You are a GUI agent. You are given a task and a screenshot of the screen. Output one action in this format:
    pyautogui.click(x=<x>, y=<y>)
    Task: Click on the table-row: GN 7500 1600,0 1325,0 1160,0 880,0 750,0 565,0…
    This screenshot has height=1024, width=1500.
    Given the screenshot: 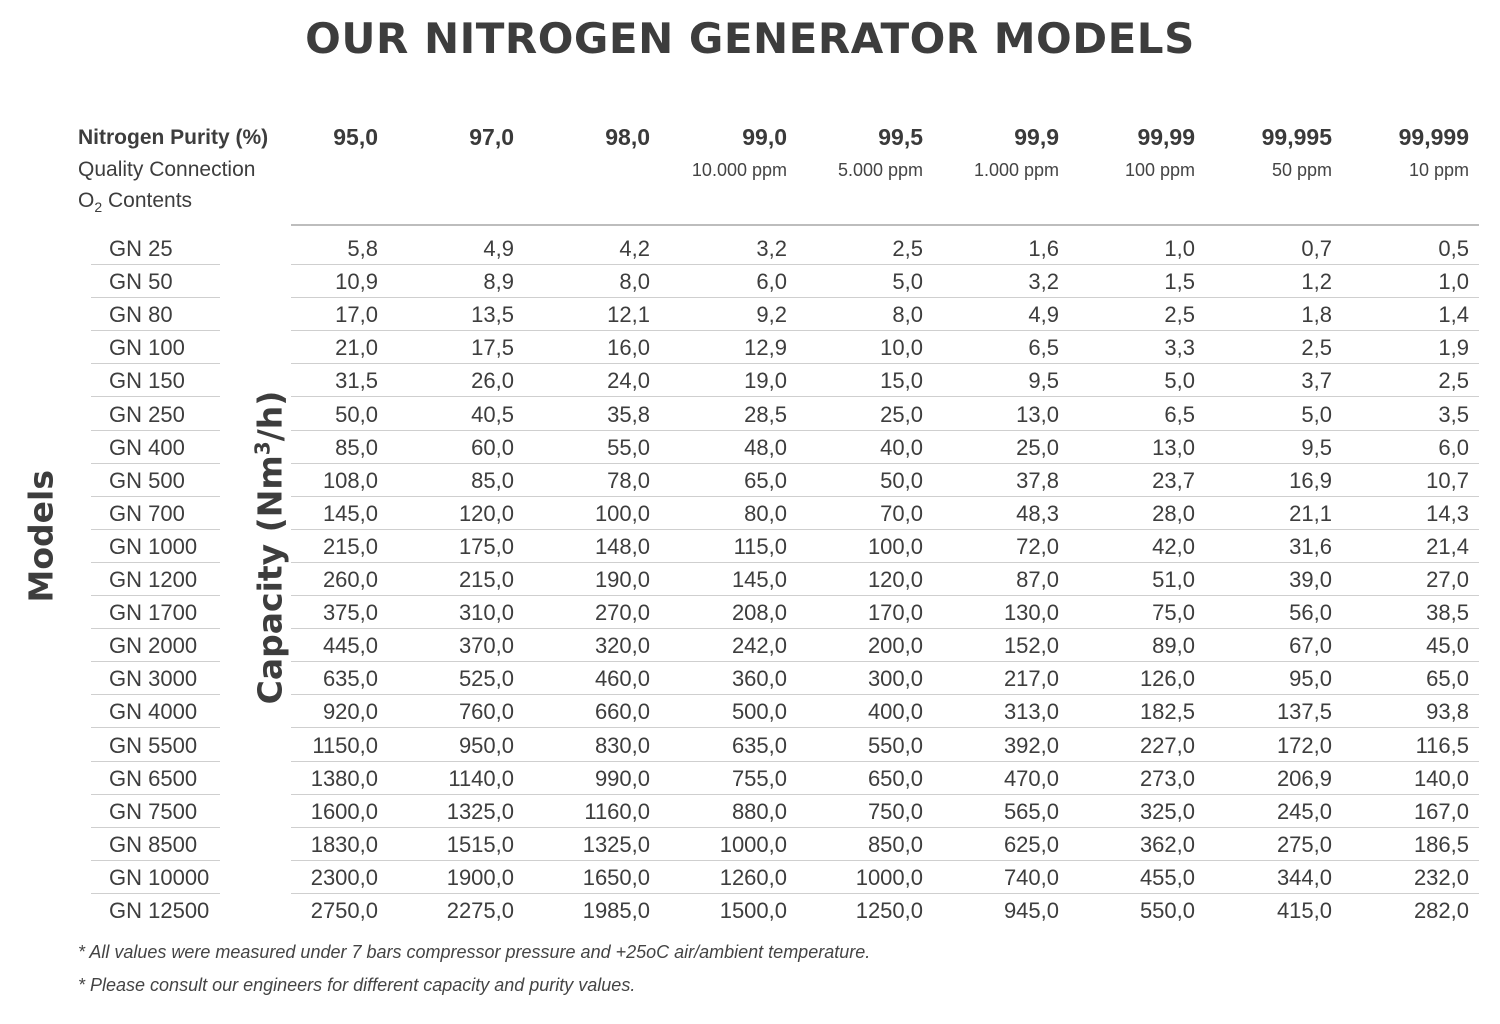 What is the action you would take?
    pyautogui.click(x=750, y=811)
    